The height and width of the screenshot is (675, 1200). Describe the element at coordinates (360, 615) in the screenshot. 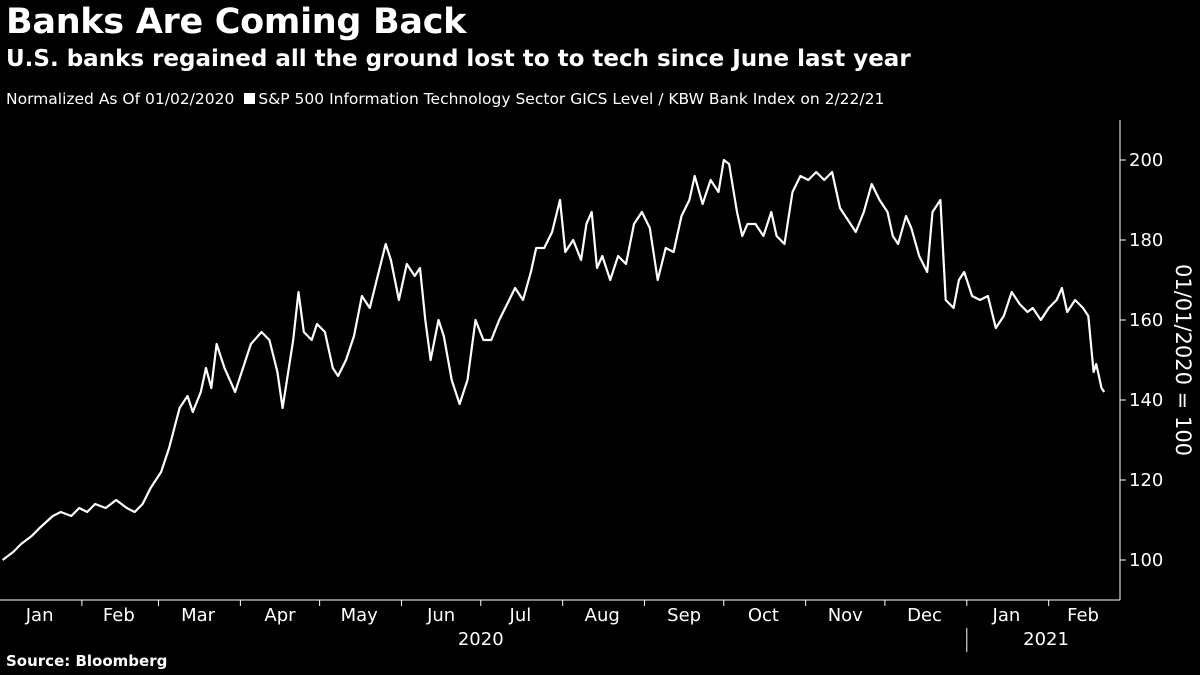

I see `x-tick-label: May` at that location.